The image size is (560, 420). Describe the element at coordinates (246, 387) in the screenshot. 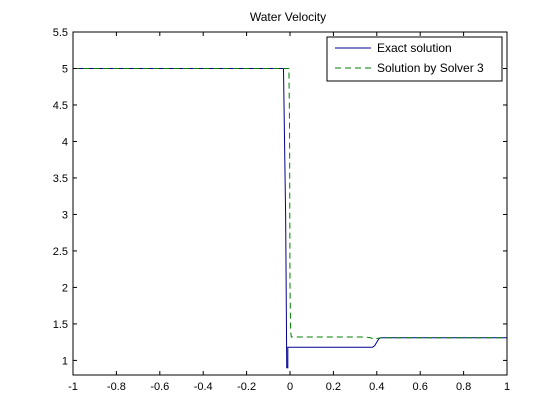

I see `x-tick-label: -0.2` at that location.